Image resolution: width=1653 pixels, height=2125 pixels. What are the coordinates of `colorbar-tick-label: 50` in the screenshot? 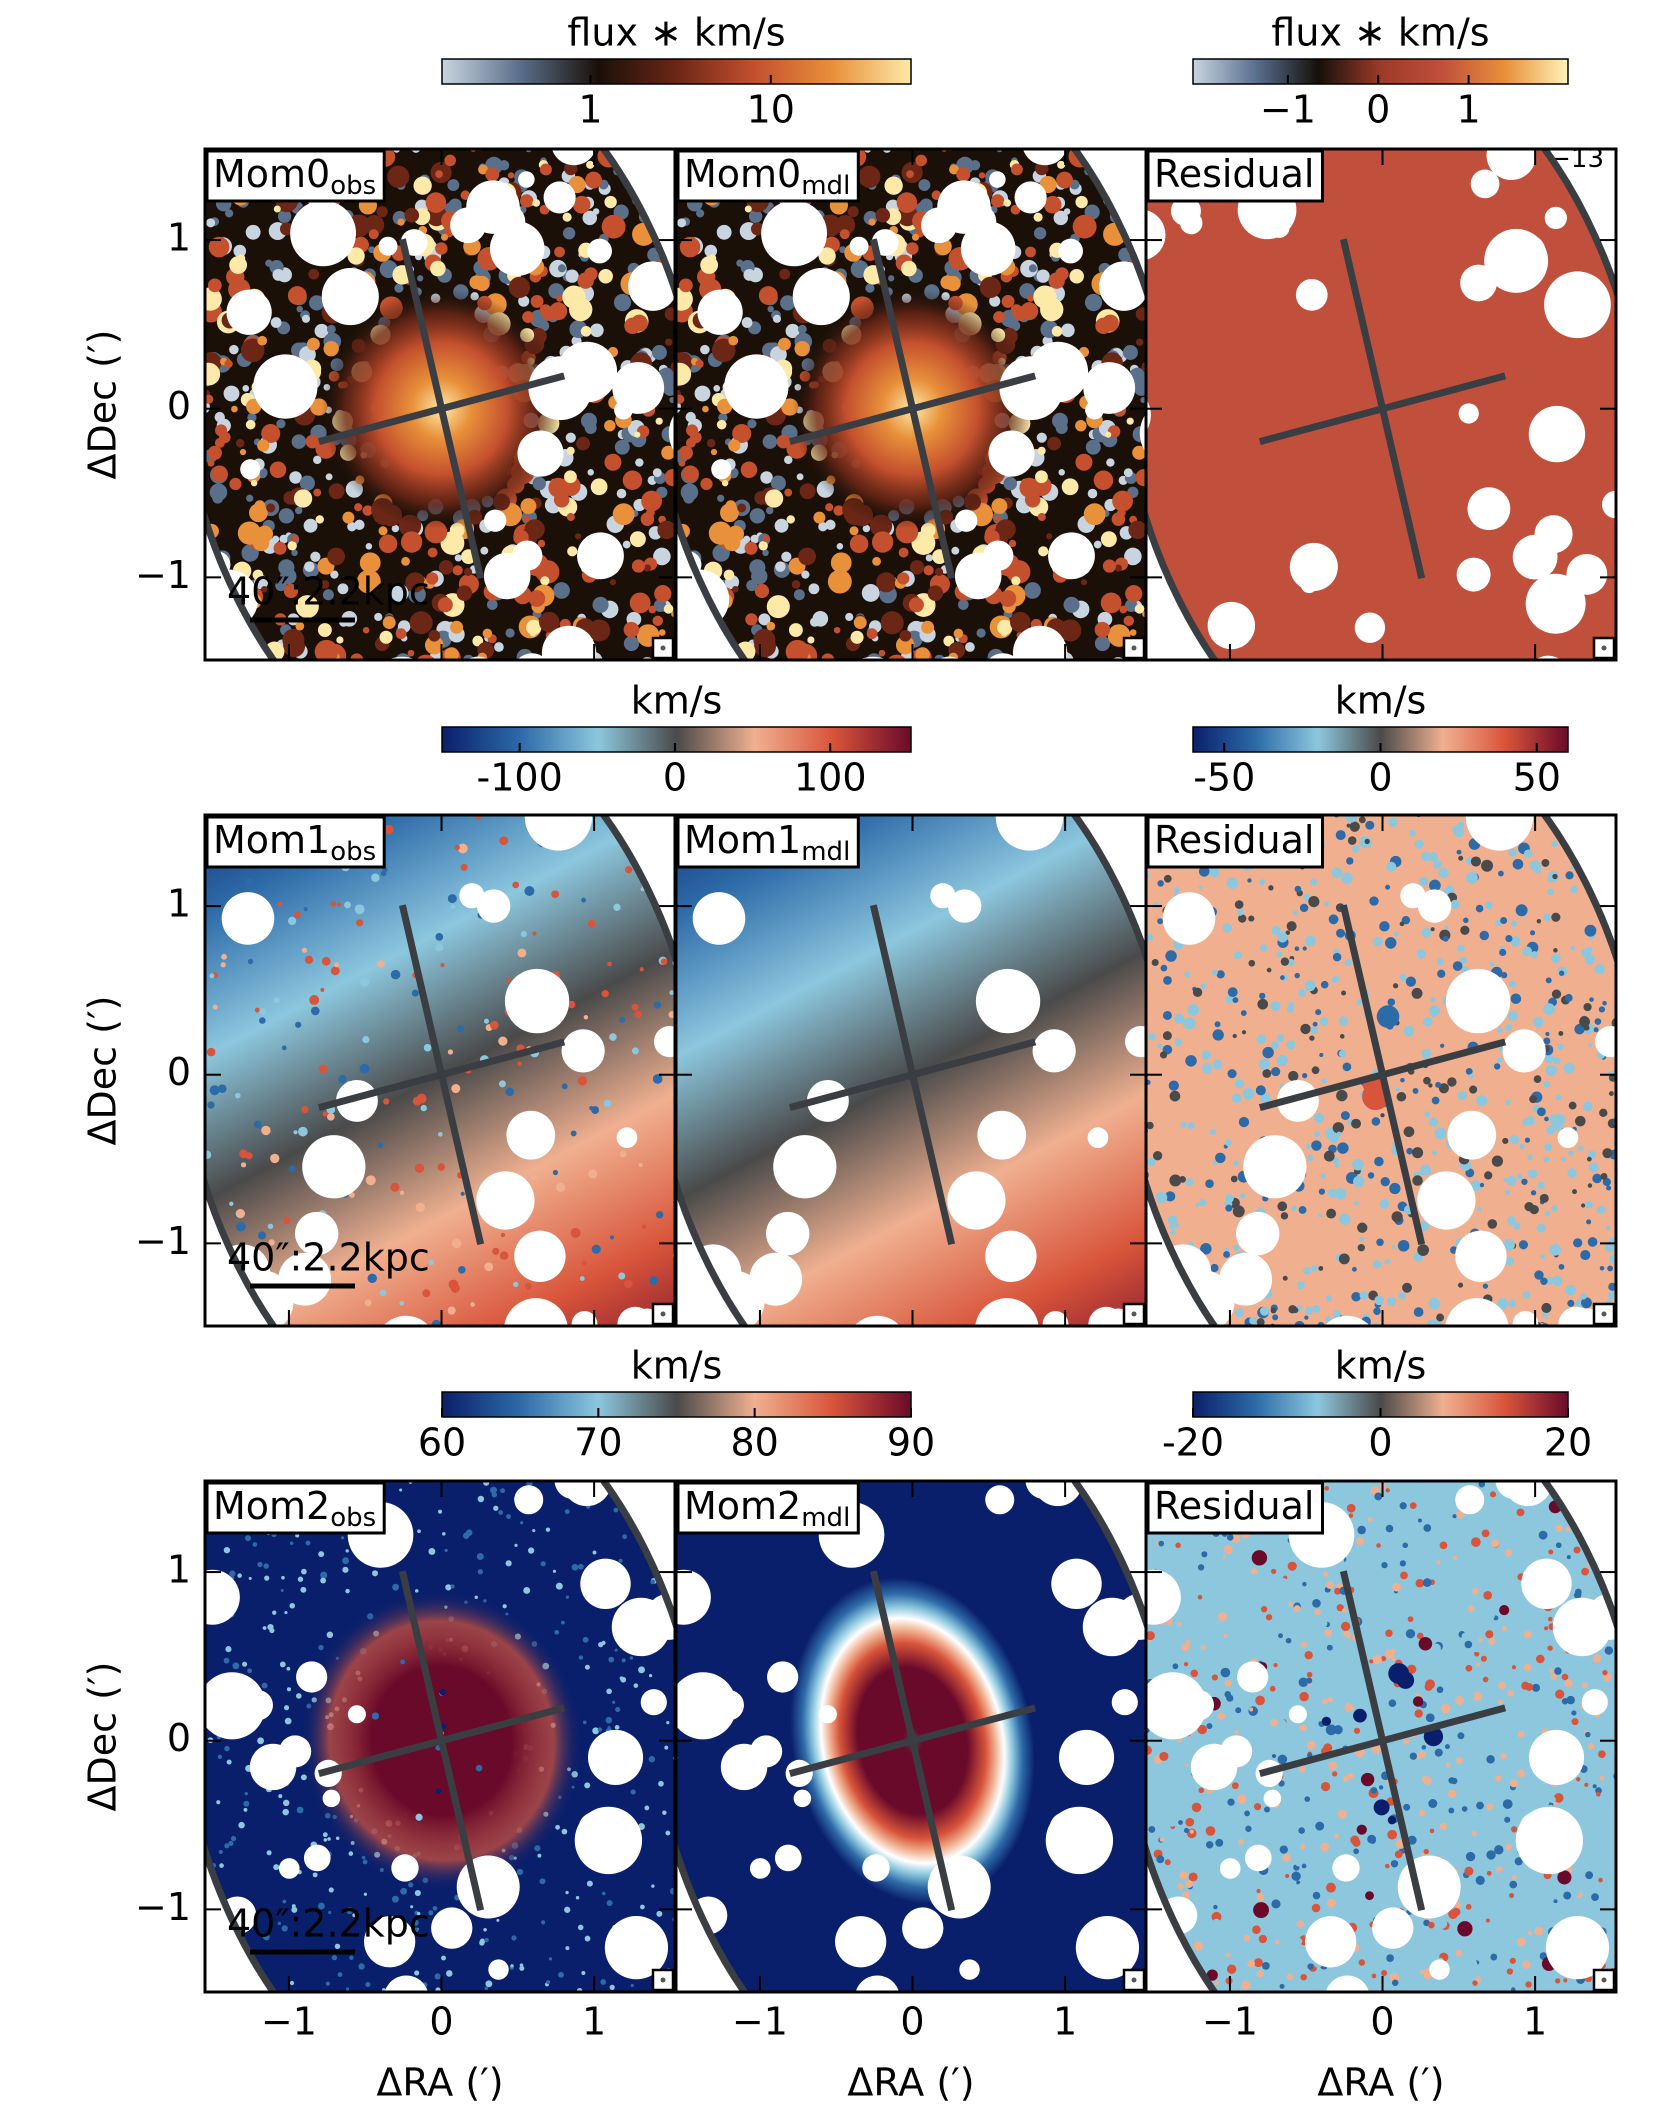 It's located at (1537, 778).